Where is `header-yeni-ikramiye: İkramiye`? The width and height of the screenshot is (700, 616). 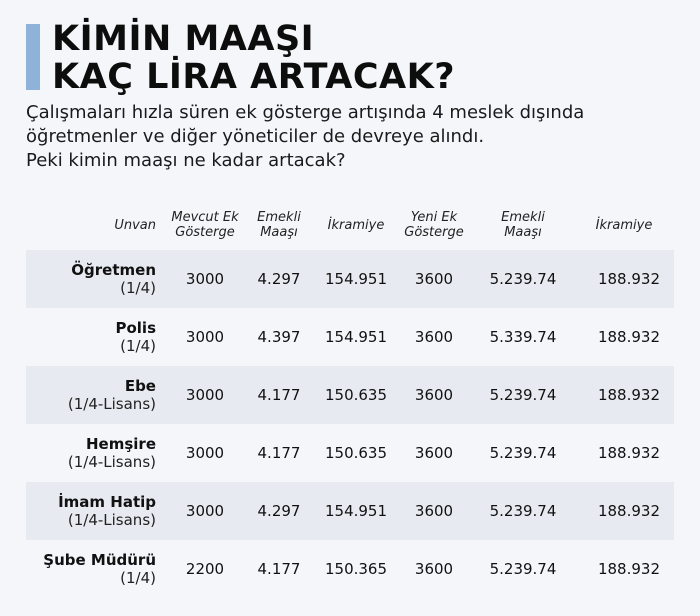 header-yeni-ikramiye: İkramiye is located at coordinates (624, 225).